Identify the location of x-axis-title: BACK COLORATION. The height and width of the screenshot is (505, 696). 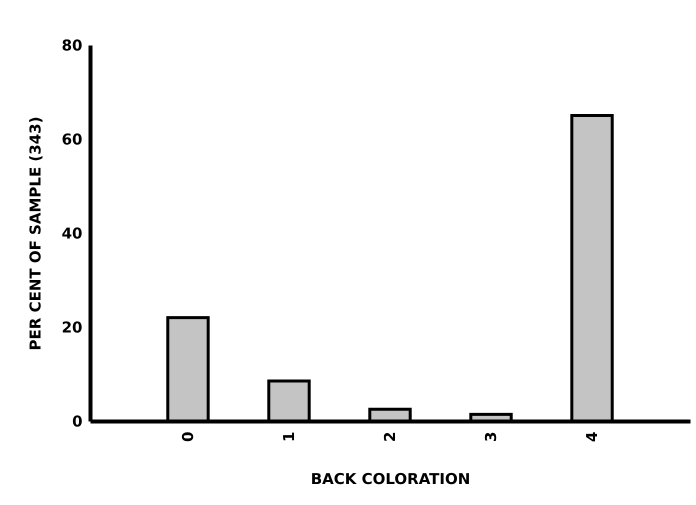
(390, 479).